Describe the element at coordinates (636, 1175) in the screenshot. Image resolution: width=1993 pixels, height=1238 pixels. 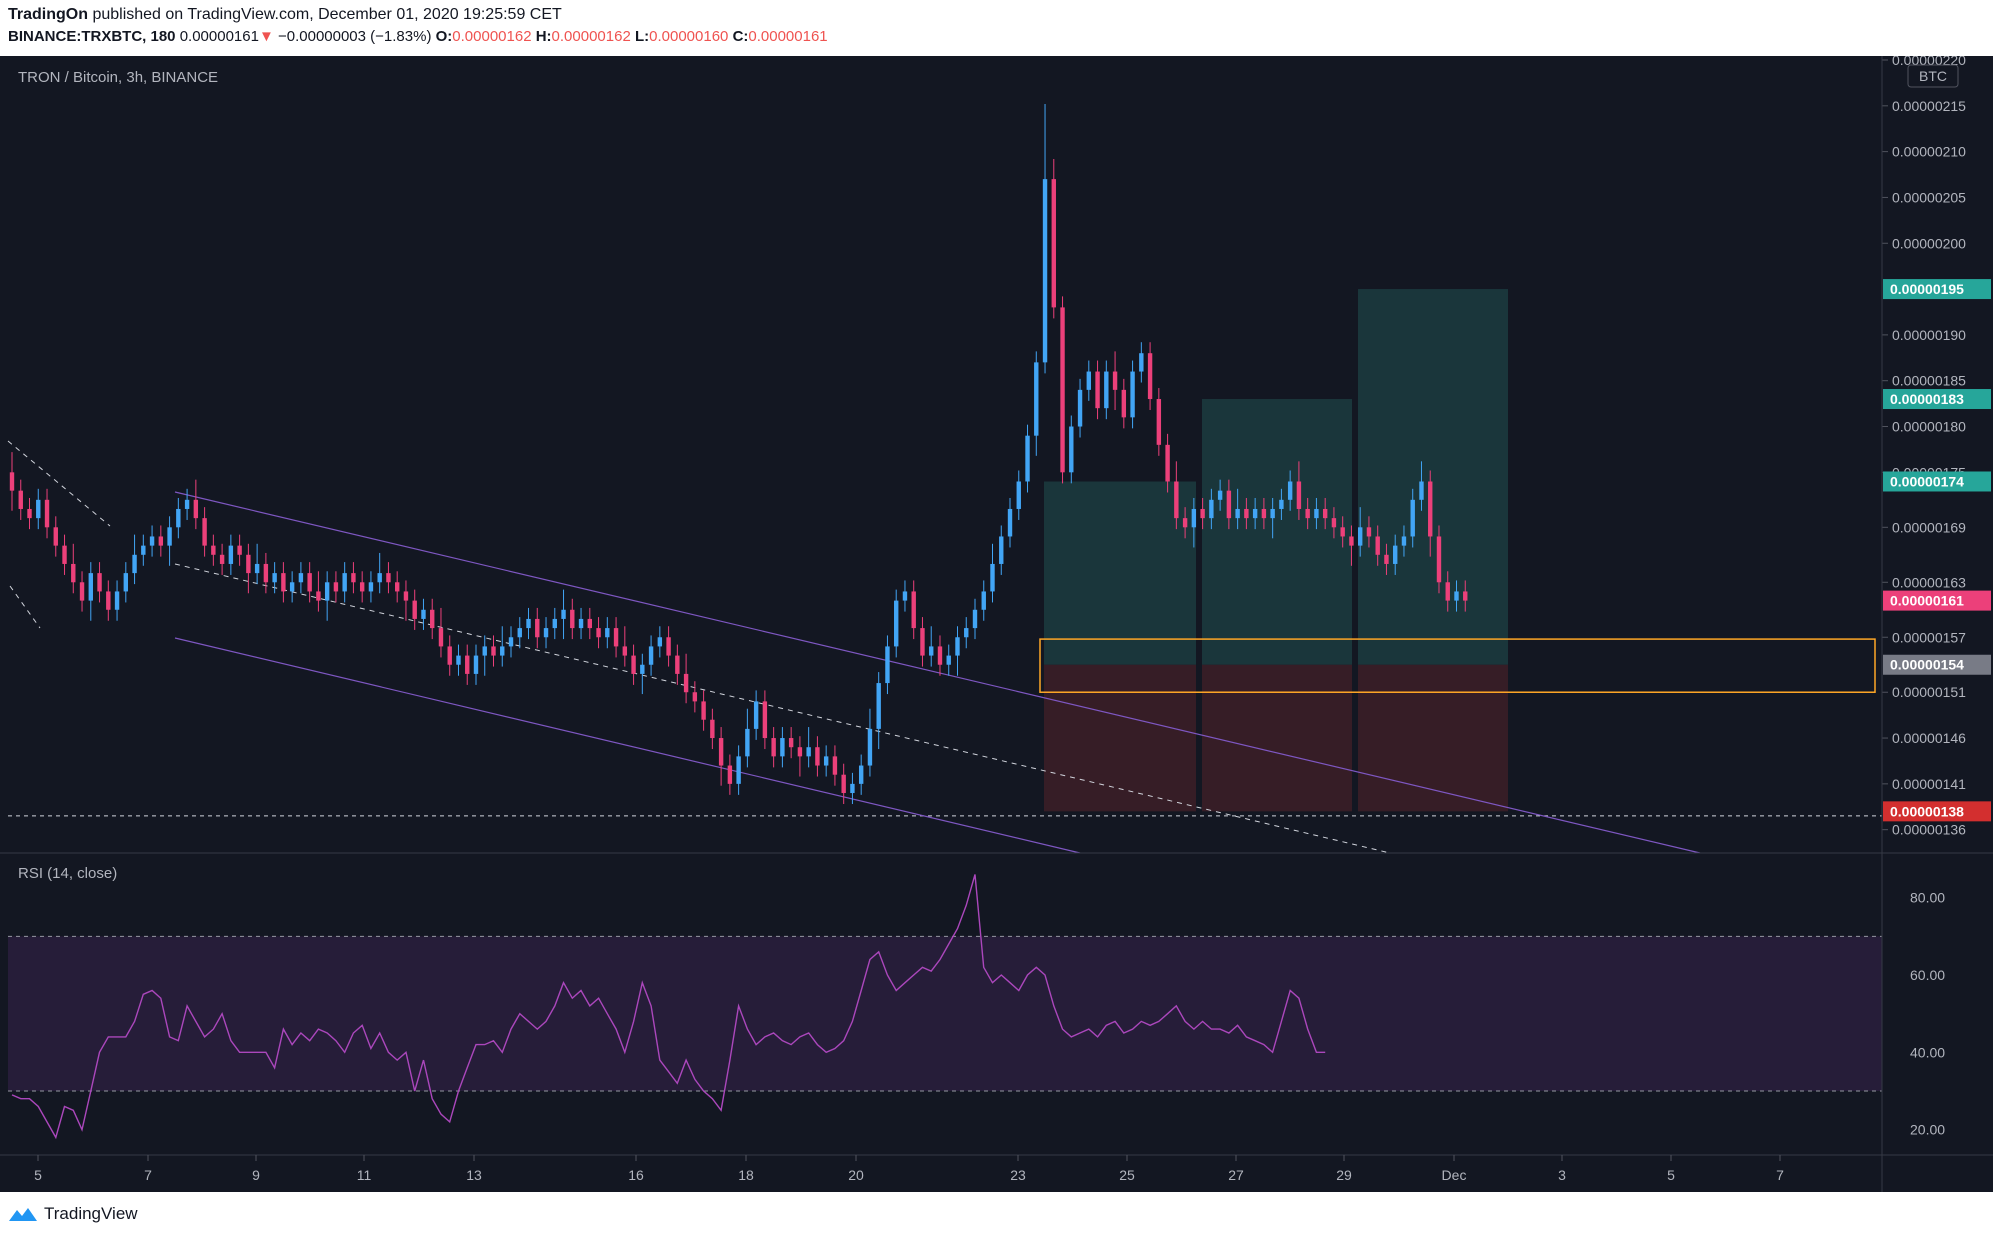
I see `time-tick-label: 16` at that location.